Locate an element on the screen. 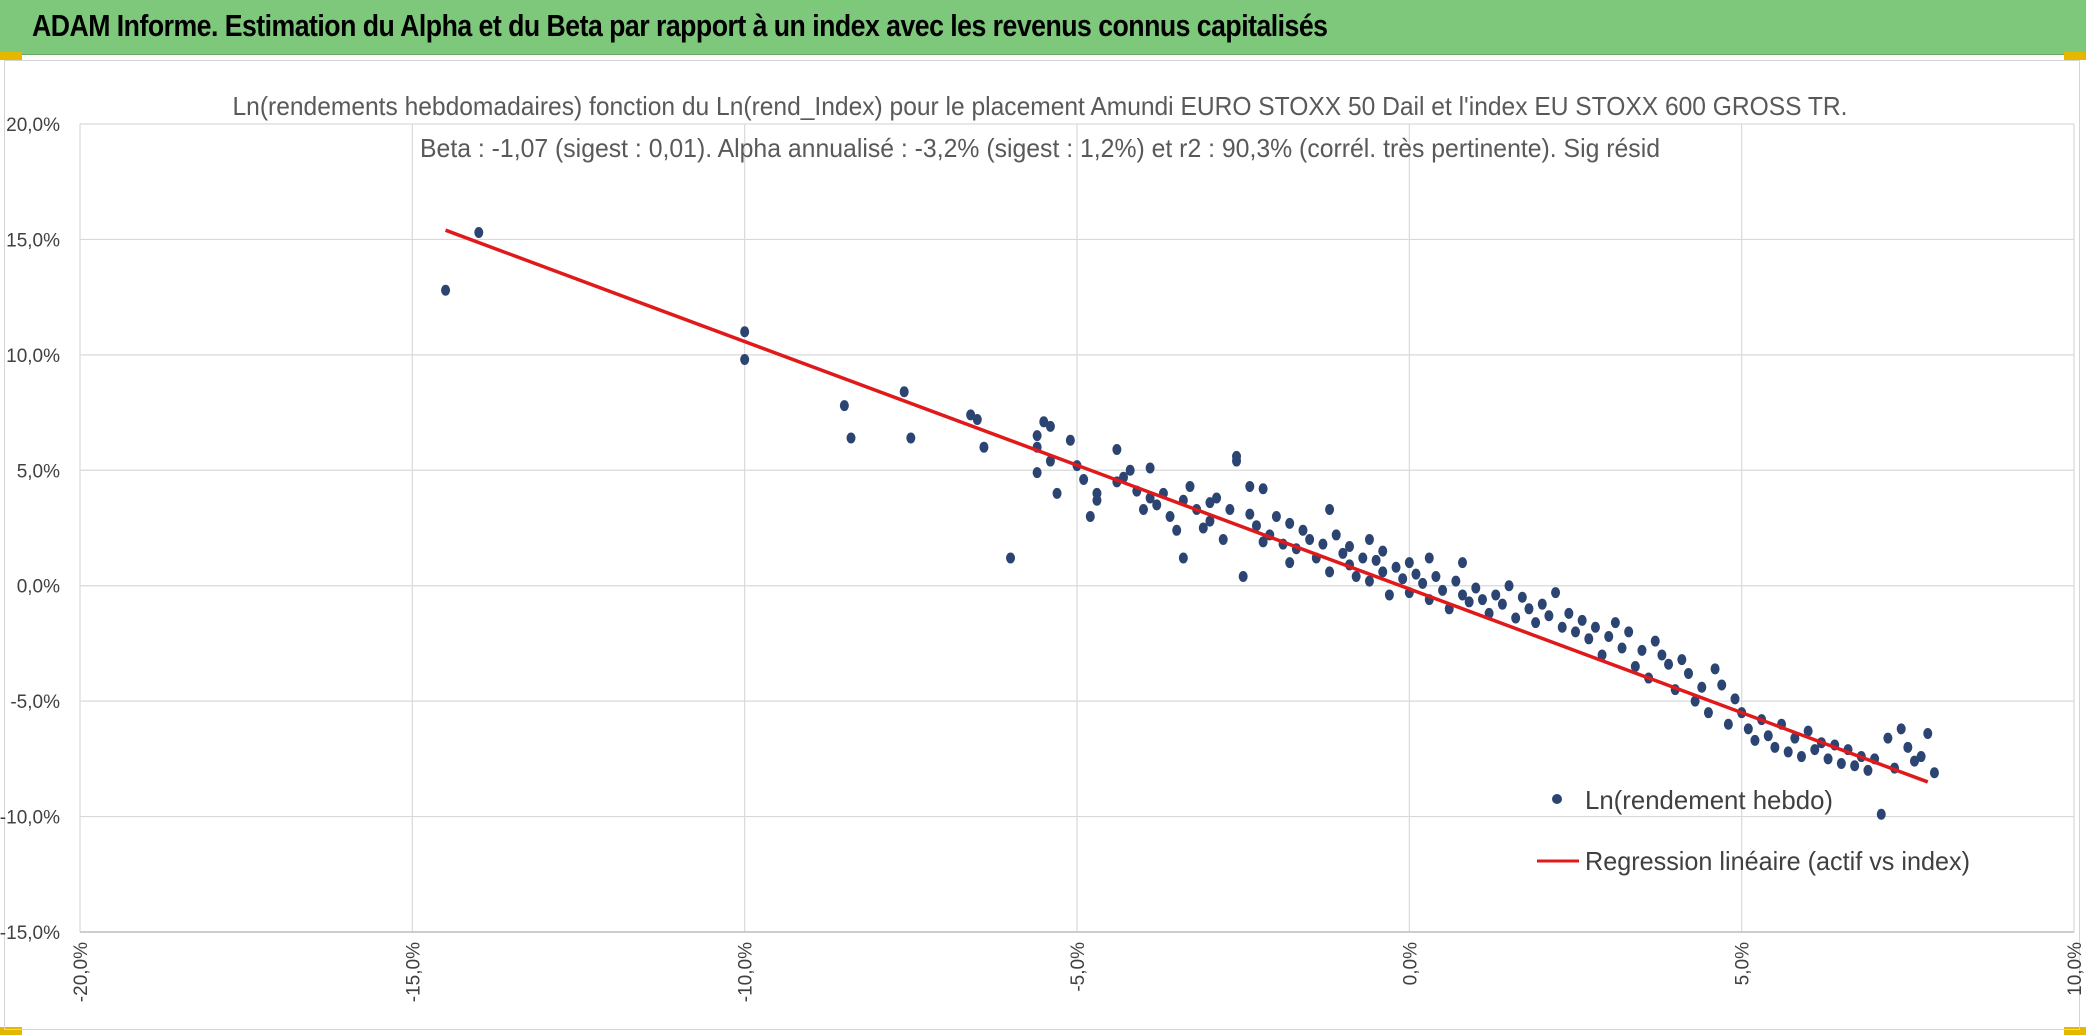 This screenshot has height=1035, width=2086. y-tick-label: 15,0% is located at coordinates (33, 240).